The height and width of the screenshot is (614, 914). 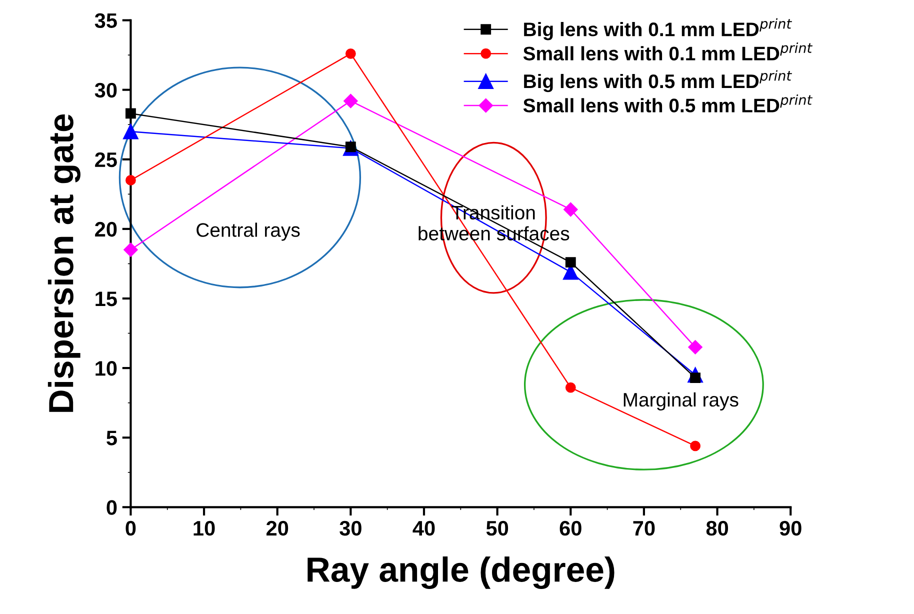 I want to click on y-tick-label: 25, so click(x=106, y=160).